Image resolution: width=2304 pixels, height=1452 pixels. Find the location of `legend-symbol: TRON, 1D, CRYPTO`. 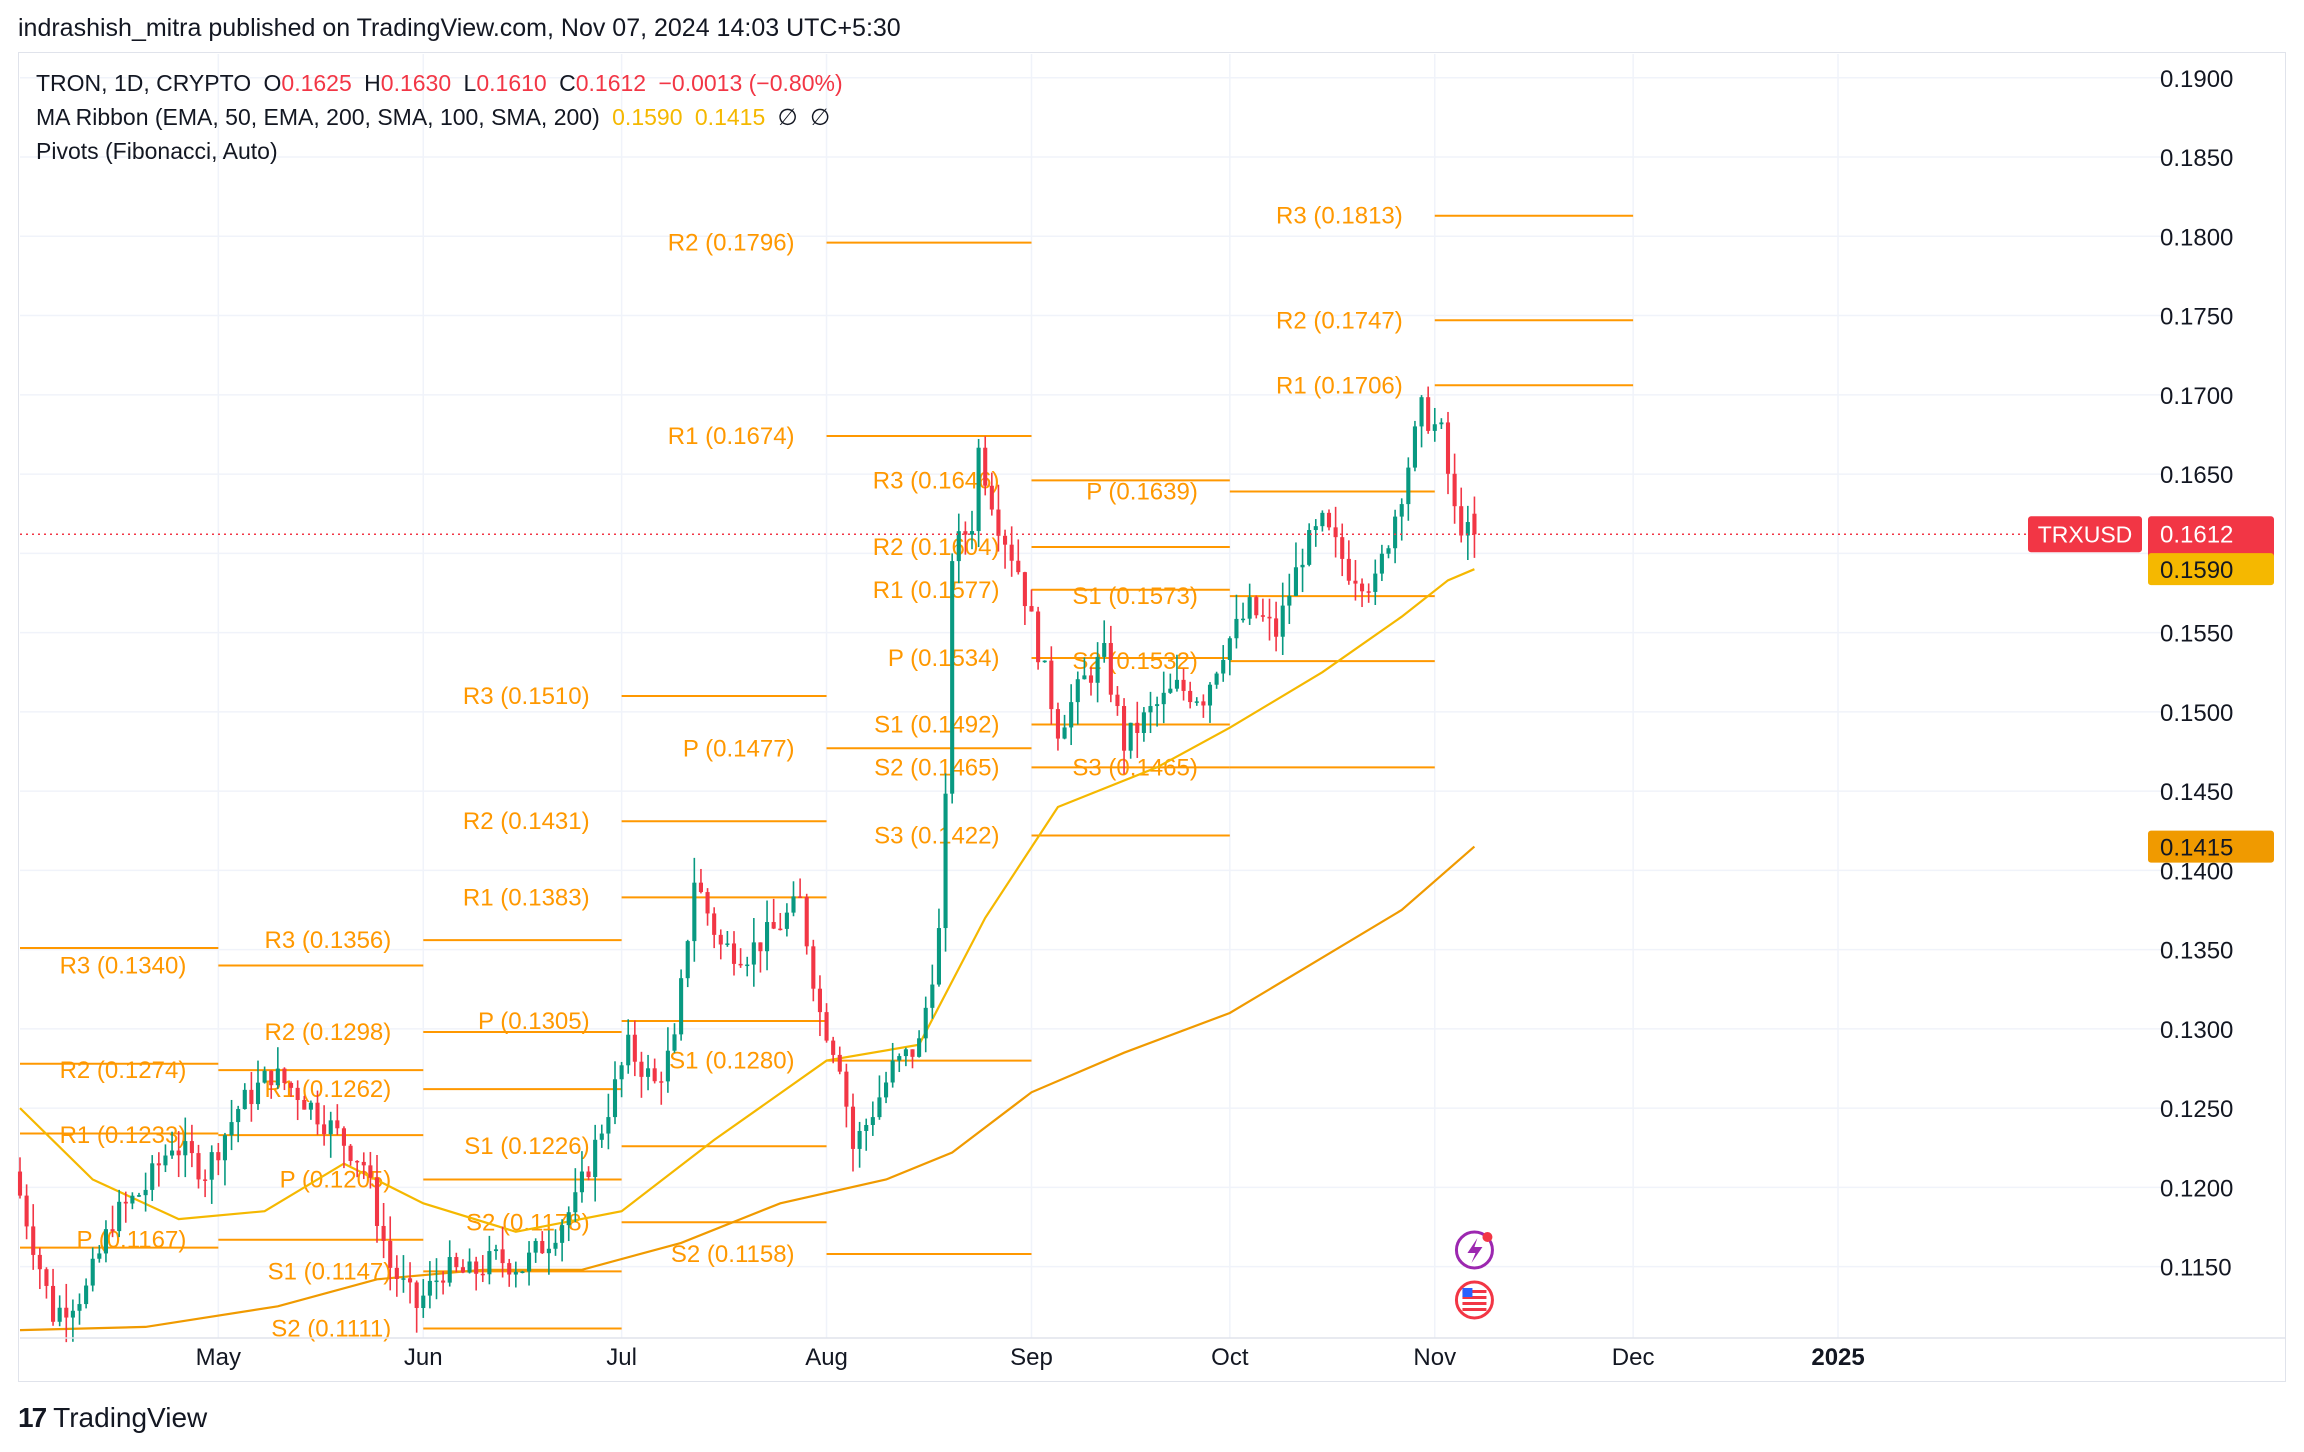

legend-symbol: TRON, 1D, CRYPTO is located at coordinates (144, 83).